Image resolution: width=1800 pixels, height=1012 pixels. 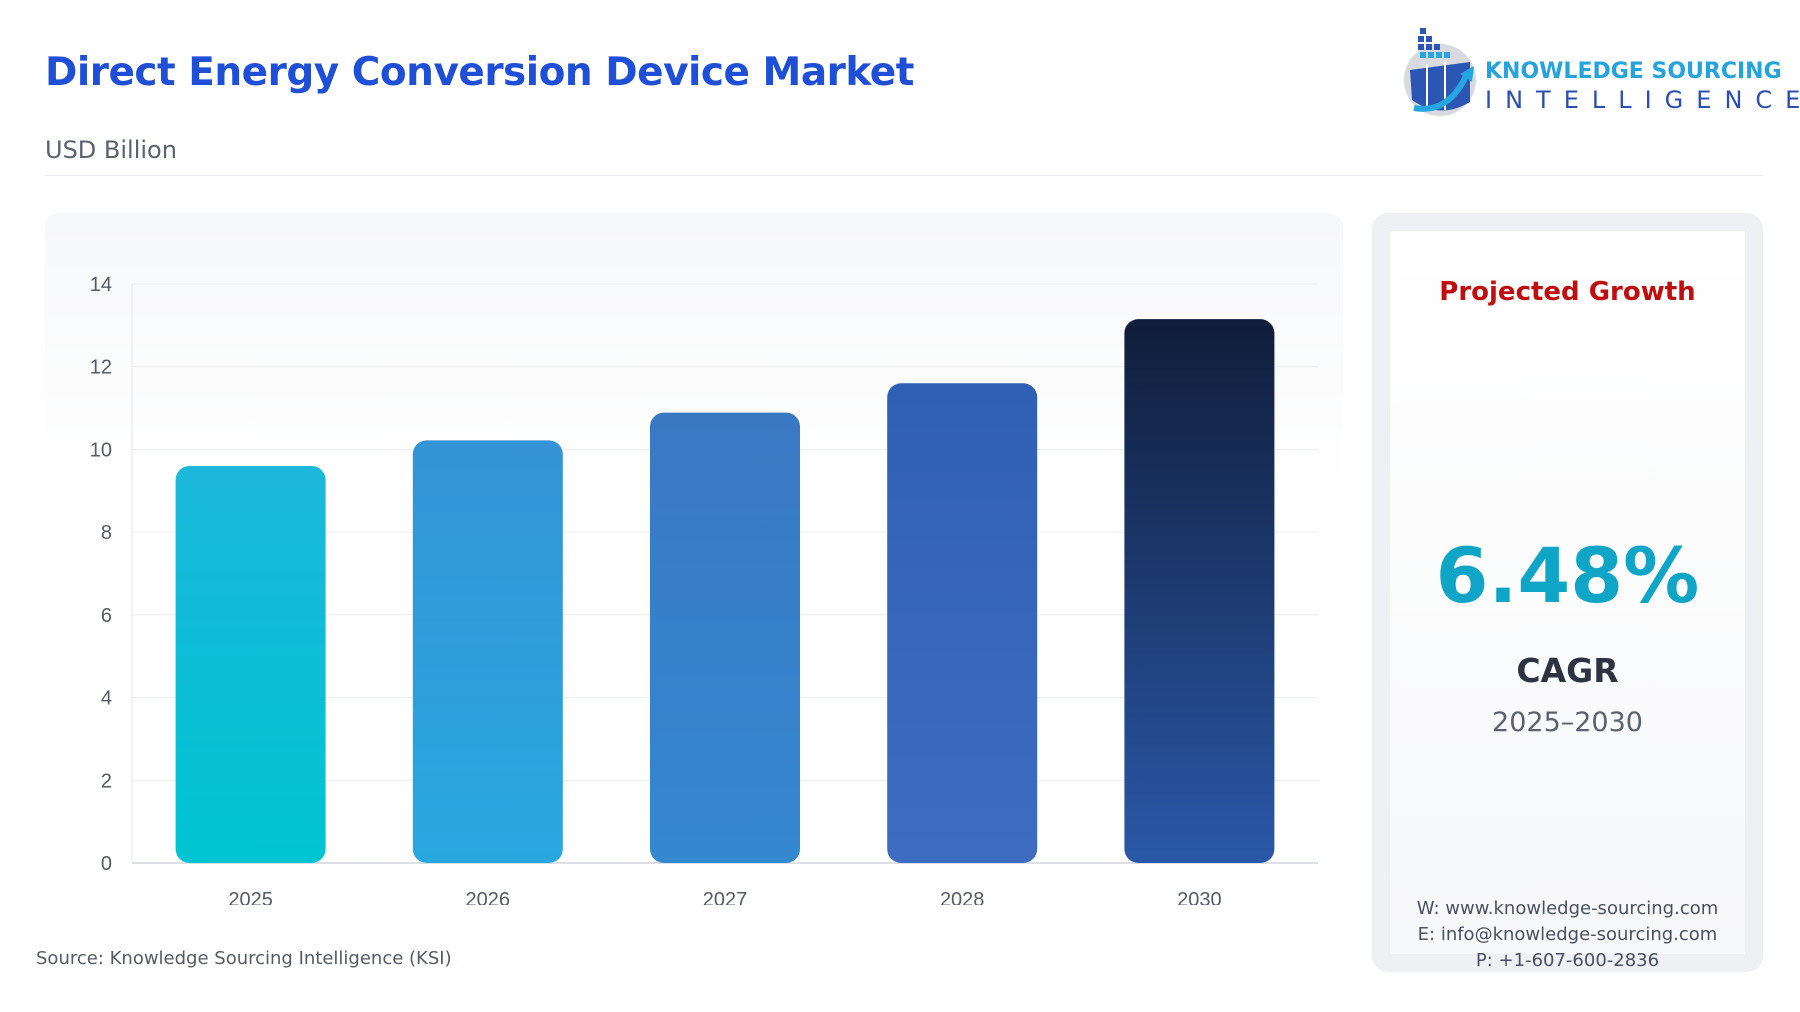 What do you see at coordinates (1567, 722) in the screenshot?
I see `cagr-period: 2025–2030` at bounding box center [1567, 722].